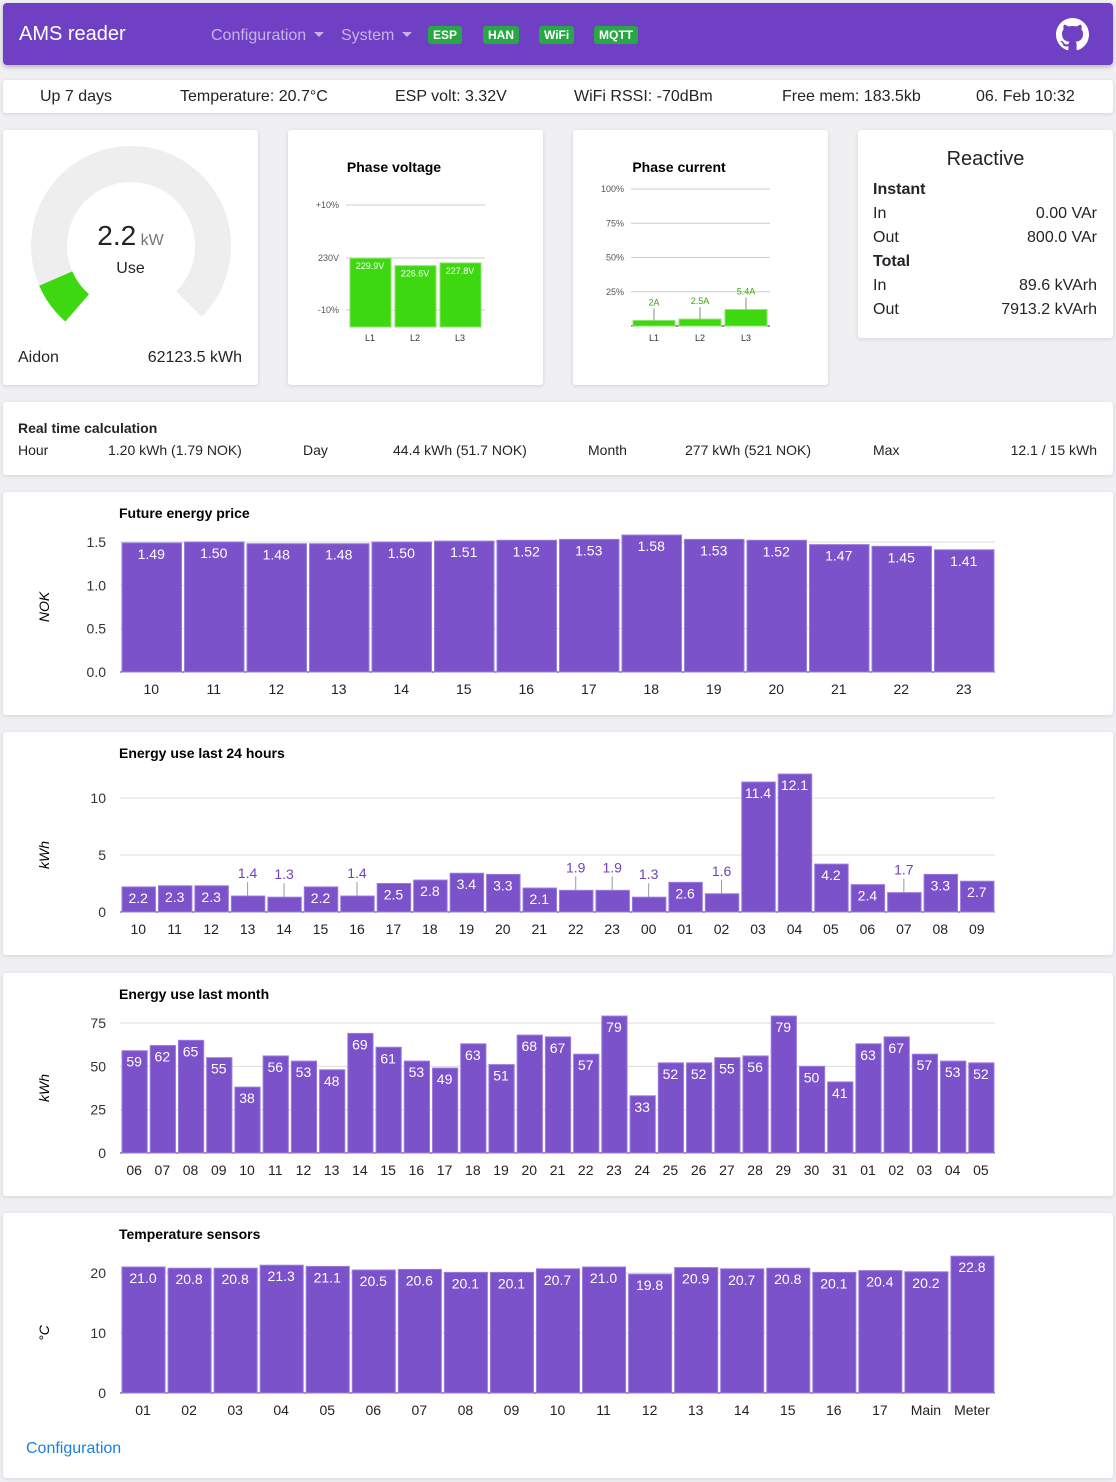  I want to click on x-tick-label: 04, so click(953, 1170).